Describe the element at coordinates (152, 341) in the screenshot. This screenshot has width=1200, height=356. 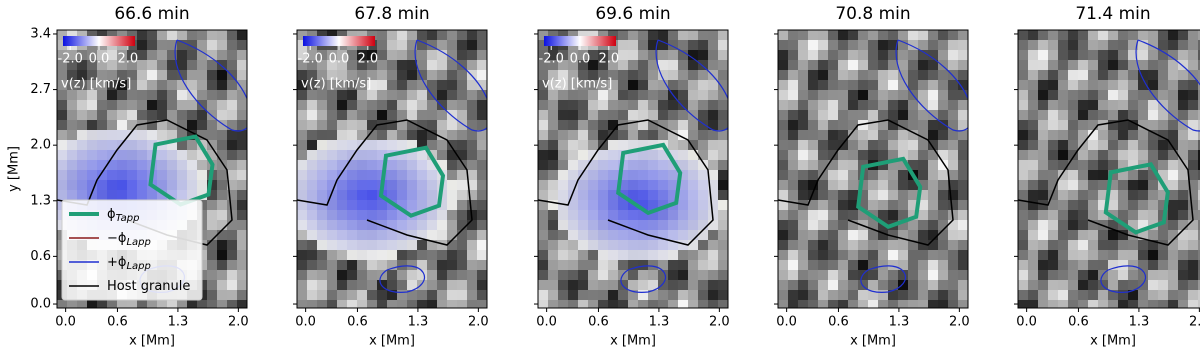
I see `x-axis-label: x [Mm]` at that location.